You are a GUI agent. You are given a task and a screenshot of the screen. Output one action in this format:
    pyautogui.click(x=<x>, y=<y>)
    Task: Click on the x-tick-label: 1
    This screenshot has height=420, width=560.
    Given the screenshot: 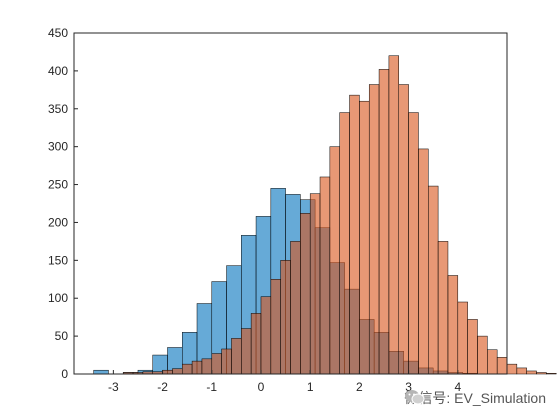 What is the action you would take?
    pyautogui.click(x=310, y=387)
    